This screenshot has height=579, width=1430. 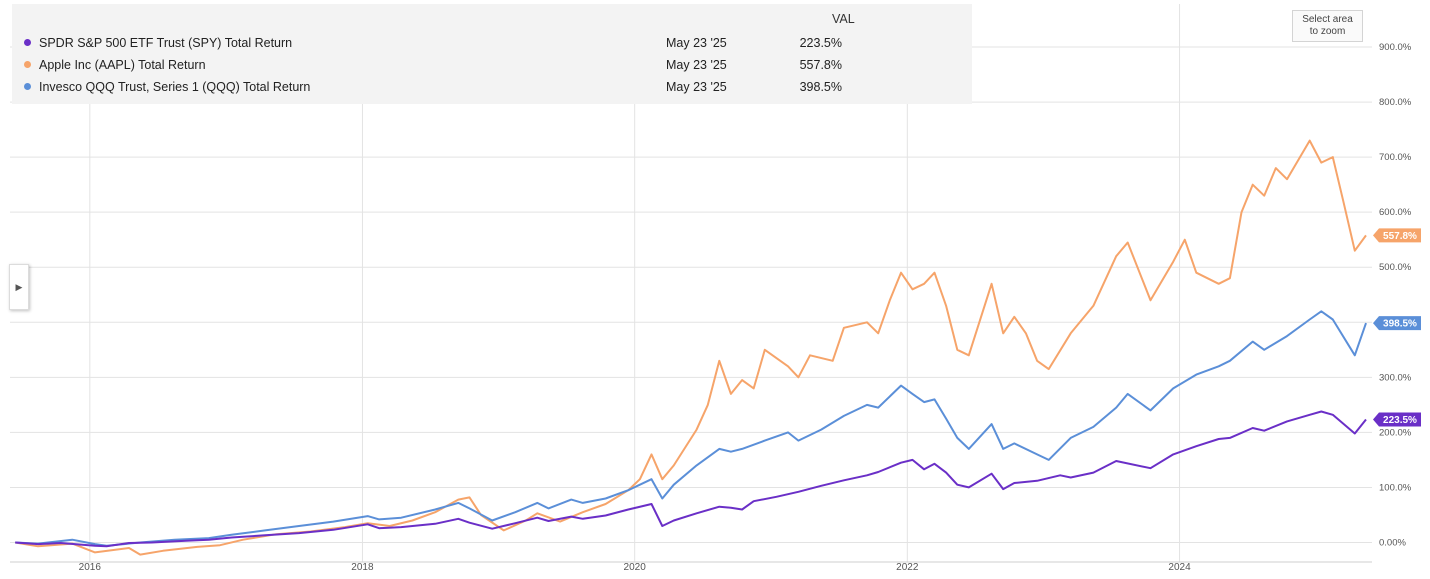 What do you see at coordinates (820, 43) in the screenshot?
I see `legend-value-spy: 223.5%` at bounding box center [820, 43].